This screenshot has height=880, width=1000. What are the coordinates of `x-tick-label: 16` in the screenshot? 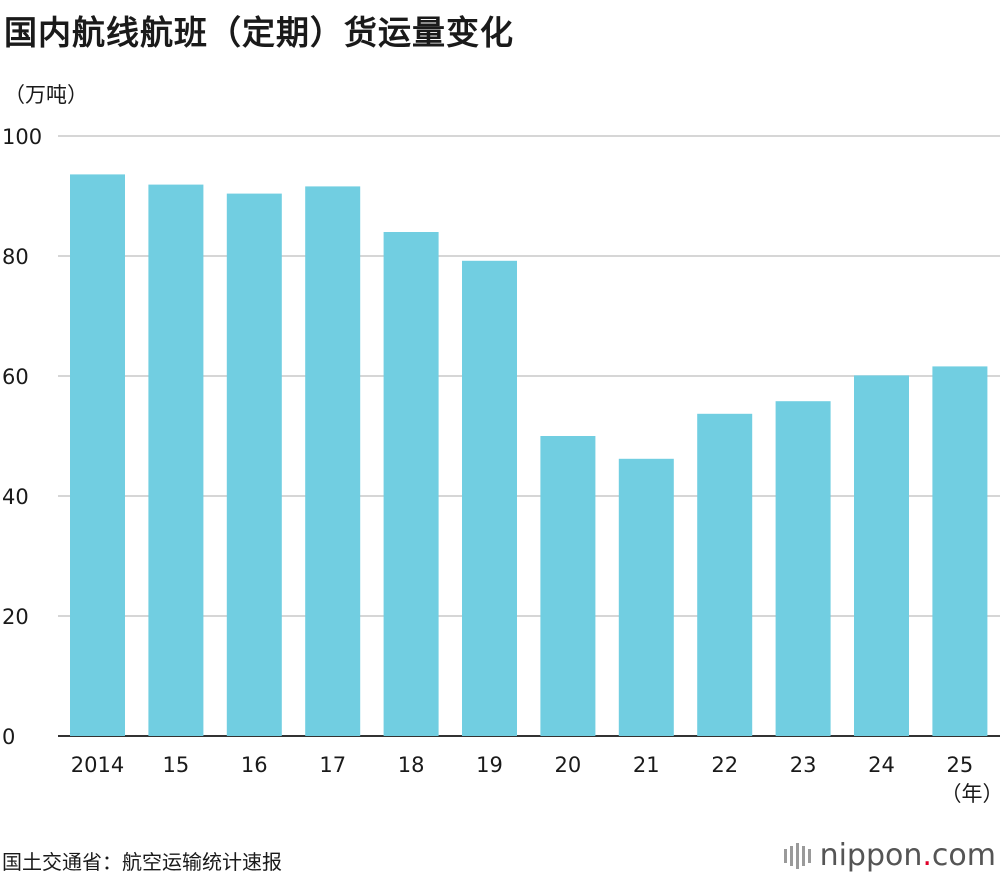 It's located at (254, 765).